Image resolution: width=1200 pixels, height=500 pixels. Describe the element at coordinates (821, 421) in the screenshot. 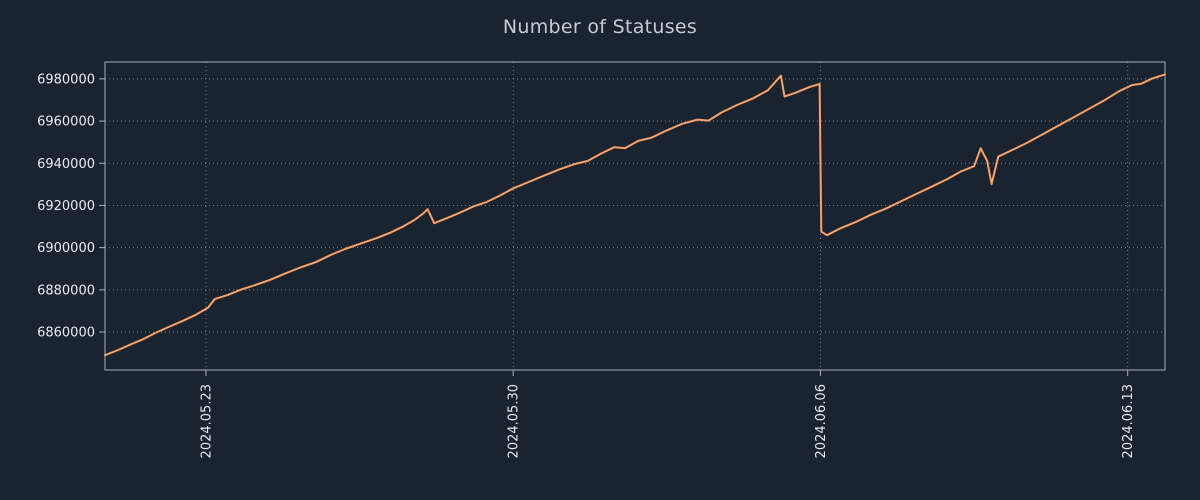

I see `x-tick-label: 2024.06.06` at that location.